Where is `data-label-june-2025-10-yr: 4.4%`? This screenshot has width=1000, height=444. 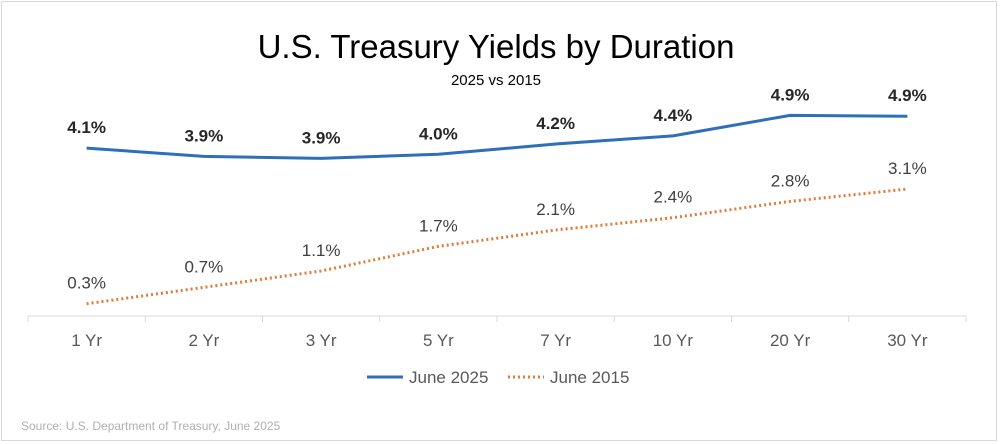 data-label-june-2025-10-yr: 4.4% is located at coordinates (673, 115).